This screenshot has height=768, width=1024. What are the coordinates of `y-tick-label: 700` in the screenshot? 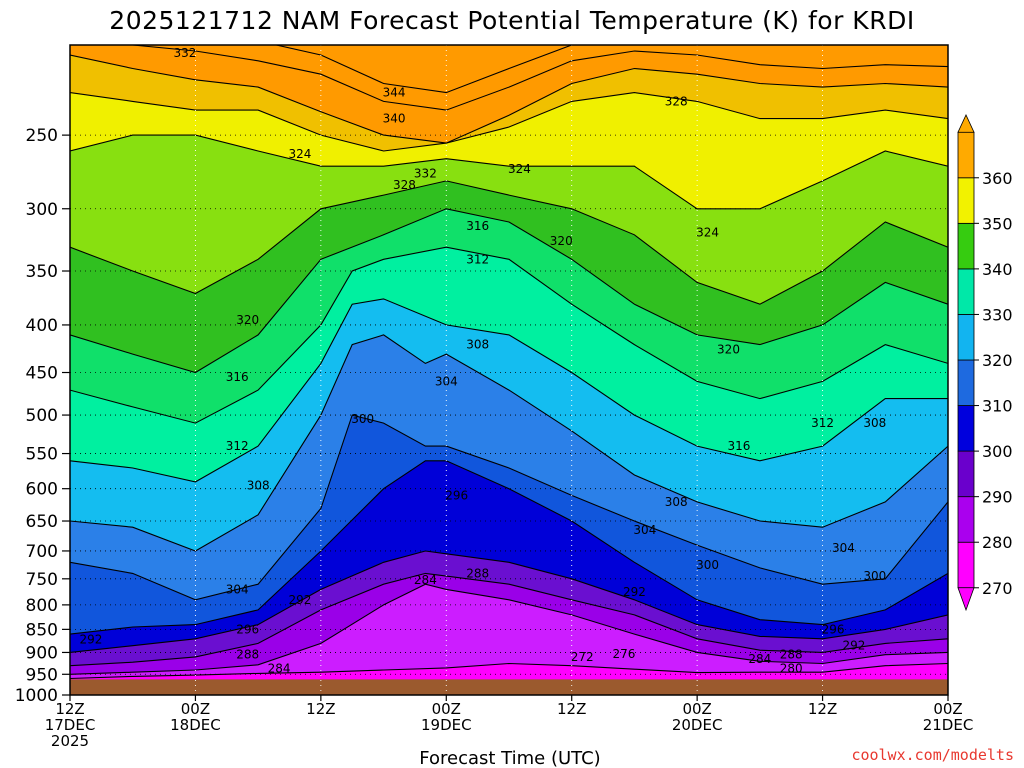 It's located at (42, 552).